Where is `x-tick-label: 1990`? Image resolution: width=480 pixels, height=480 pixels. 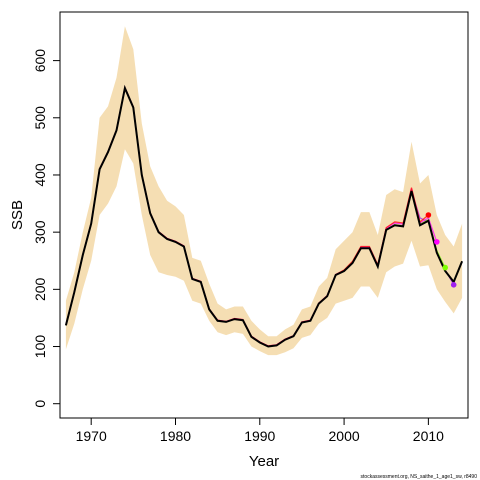 x-tick-label: 1990 is located at coordinates (259, 436).